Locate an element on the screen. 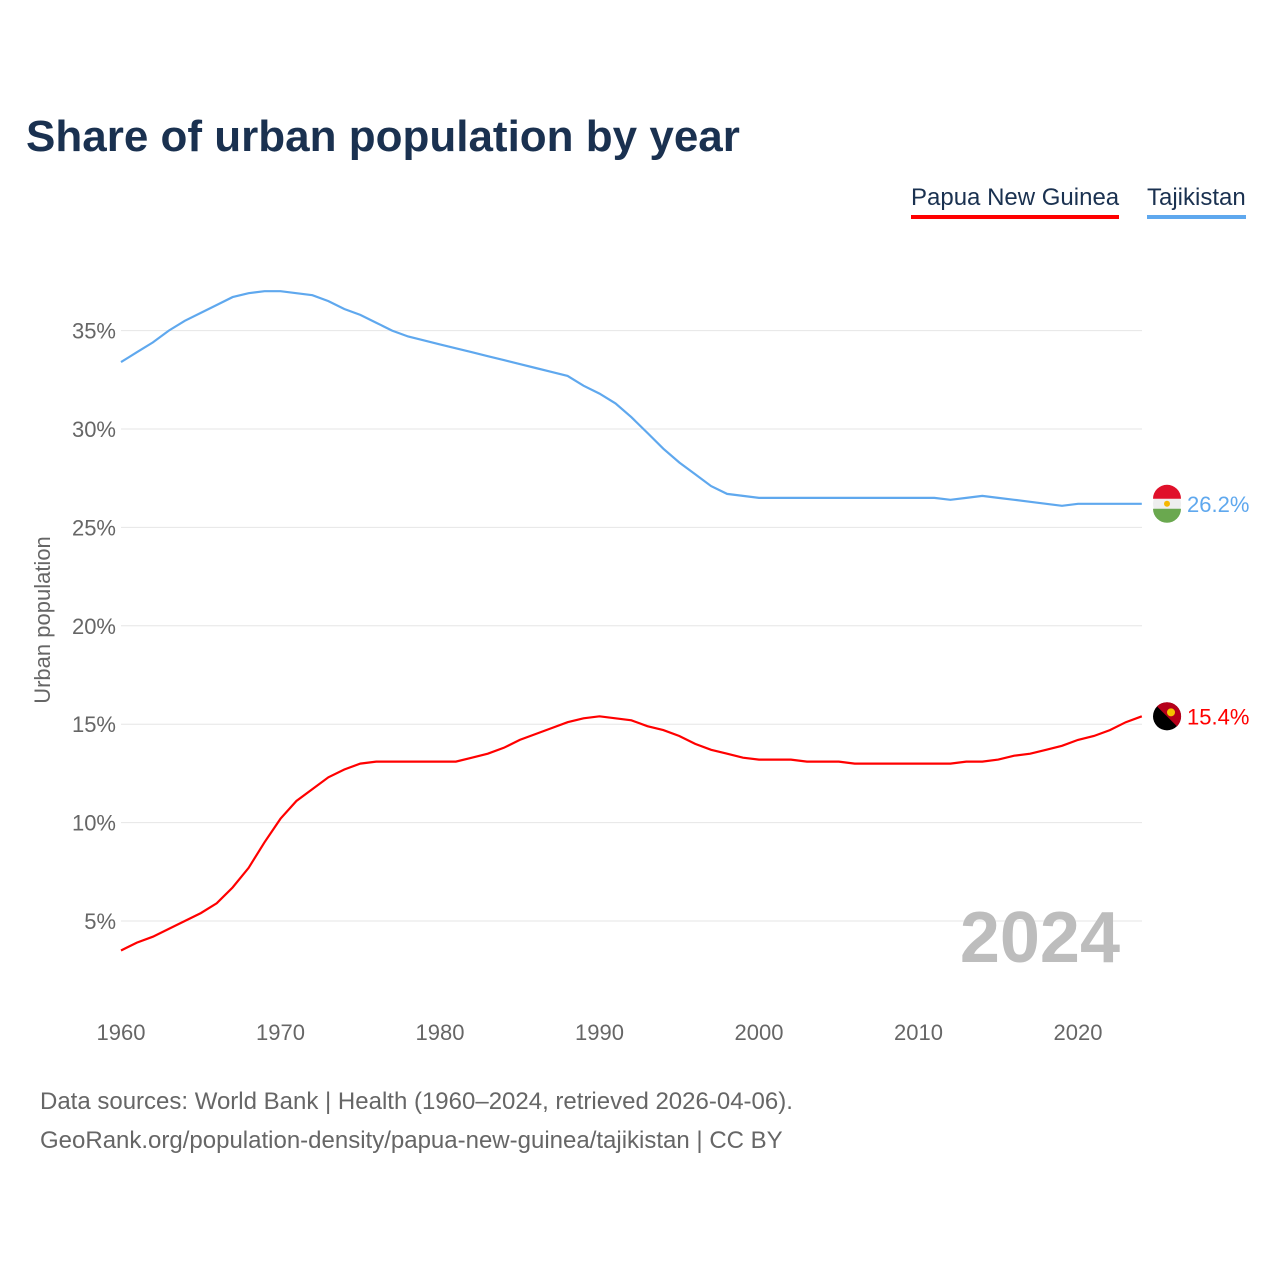  y-axis-label: Urban population is located at coordinates (42, 620).